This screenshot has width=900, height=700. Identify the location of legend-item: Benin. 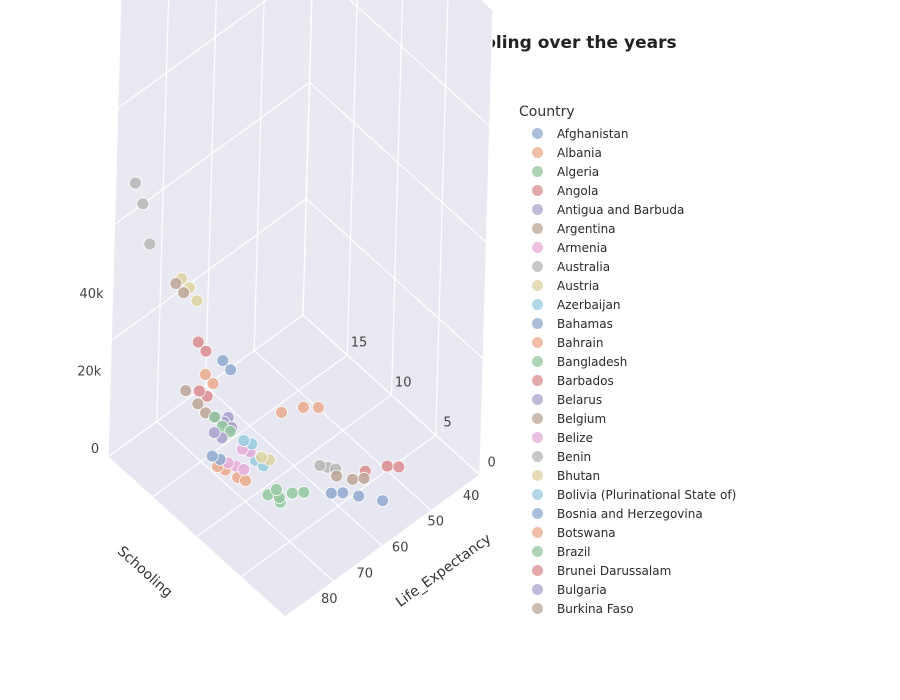
(627, 456).